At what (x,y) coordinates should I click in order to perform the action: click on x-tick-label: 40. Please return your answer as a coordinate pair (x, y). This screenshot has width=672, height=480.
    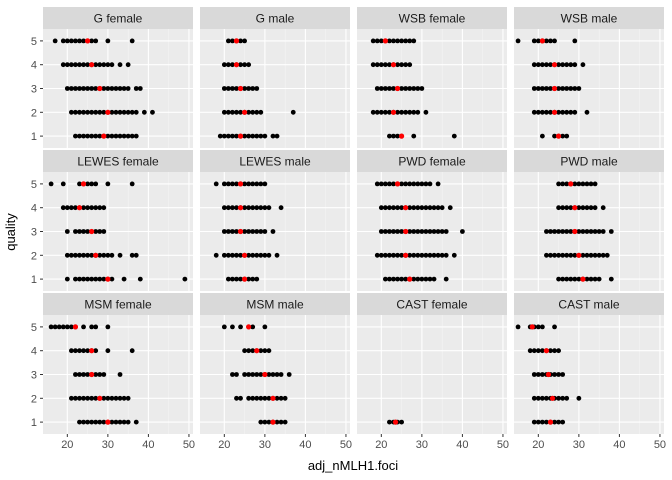
    Looking at the image, I should click on (462, 445).